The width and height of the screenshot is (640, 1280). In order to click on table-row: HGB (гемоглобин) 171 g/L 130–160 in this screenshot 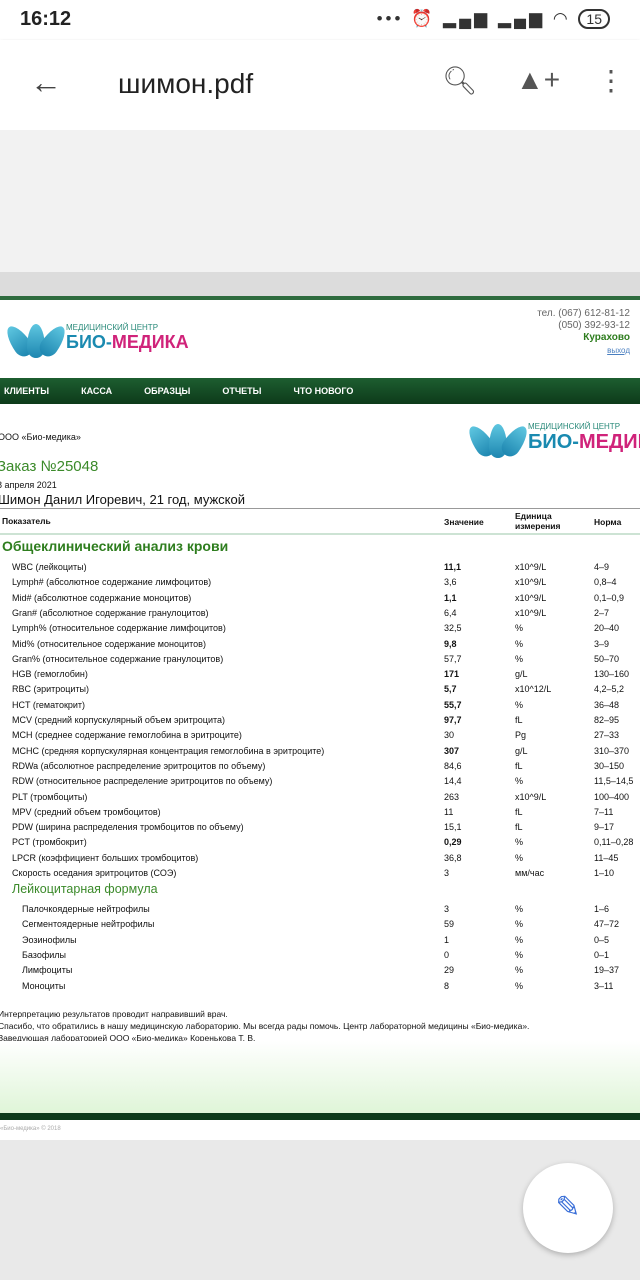, I will do `click(320, 675)`.